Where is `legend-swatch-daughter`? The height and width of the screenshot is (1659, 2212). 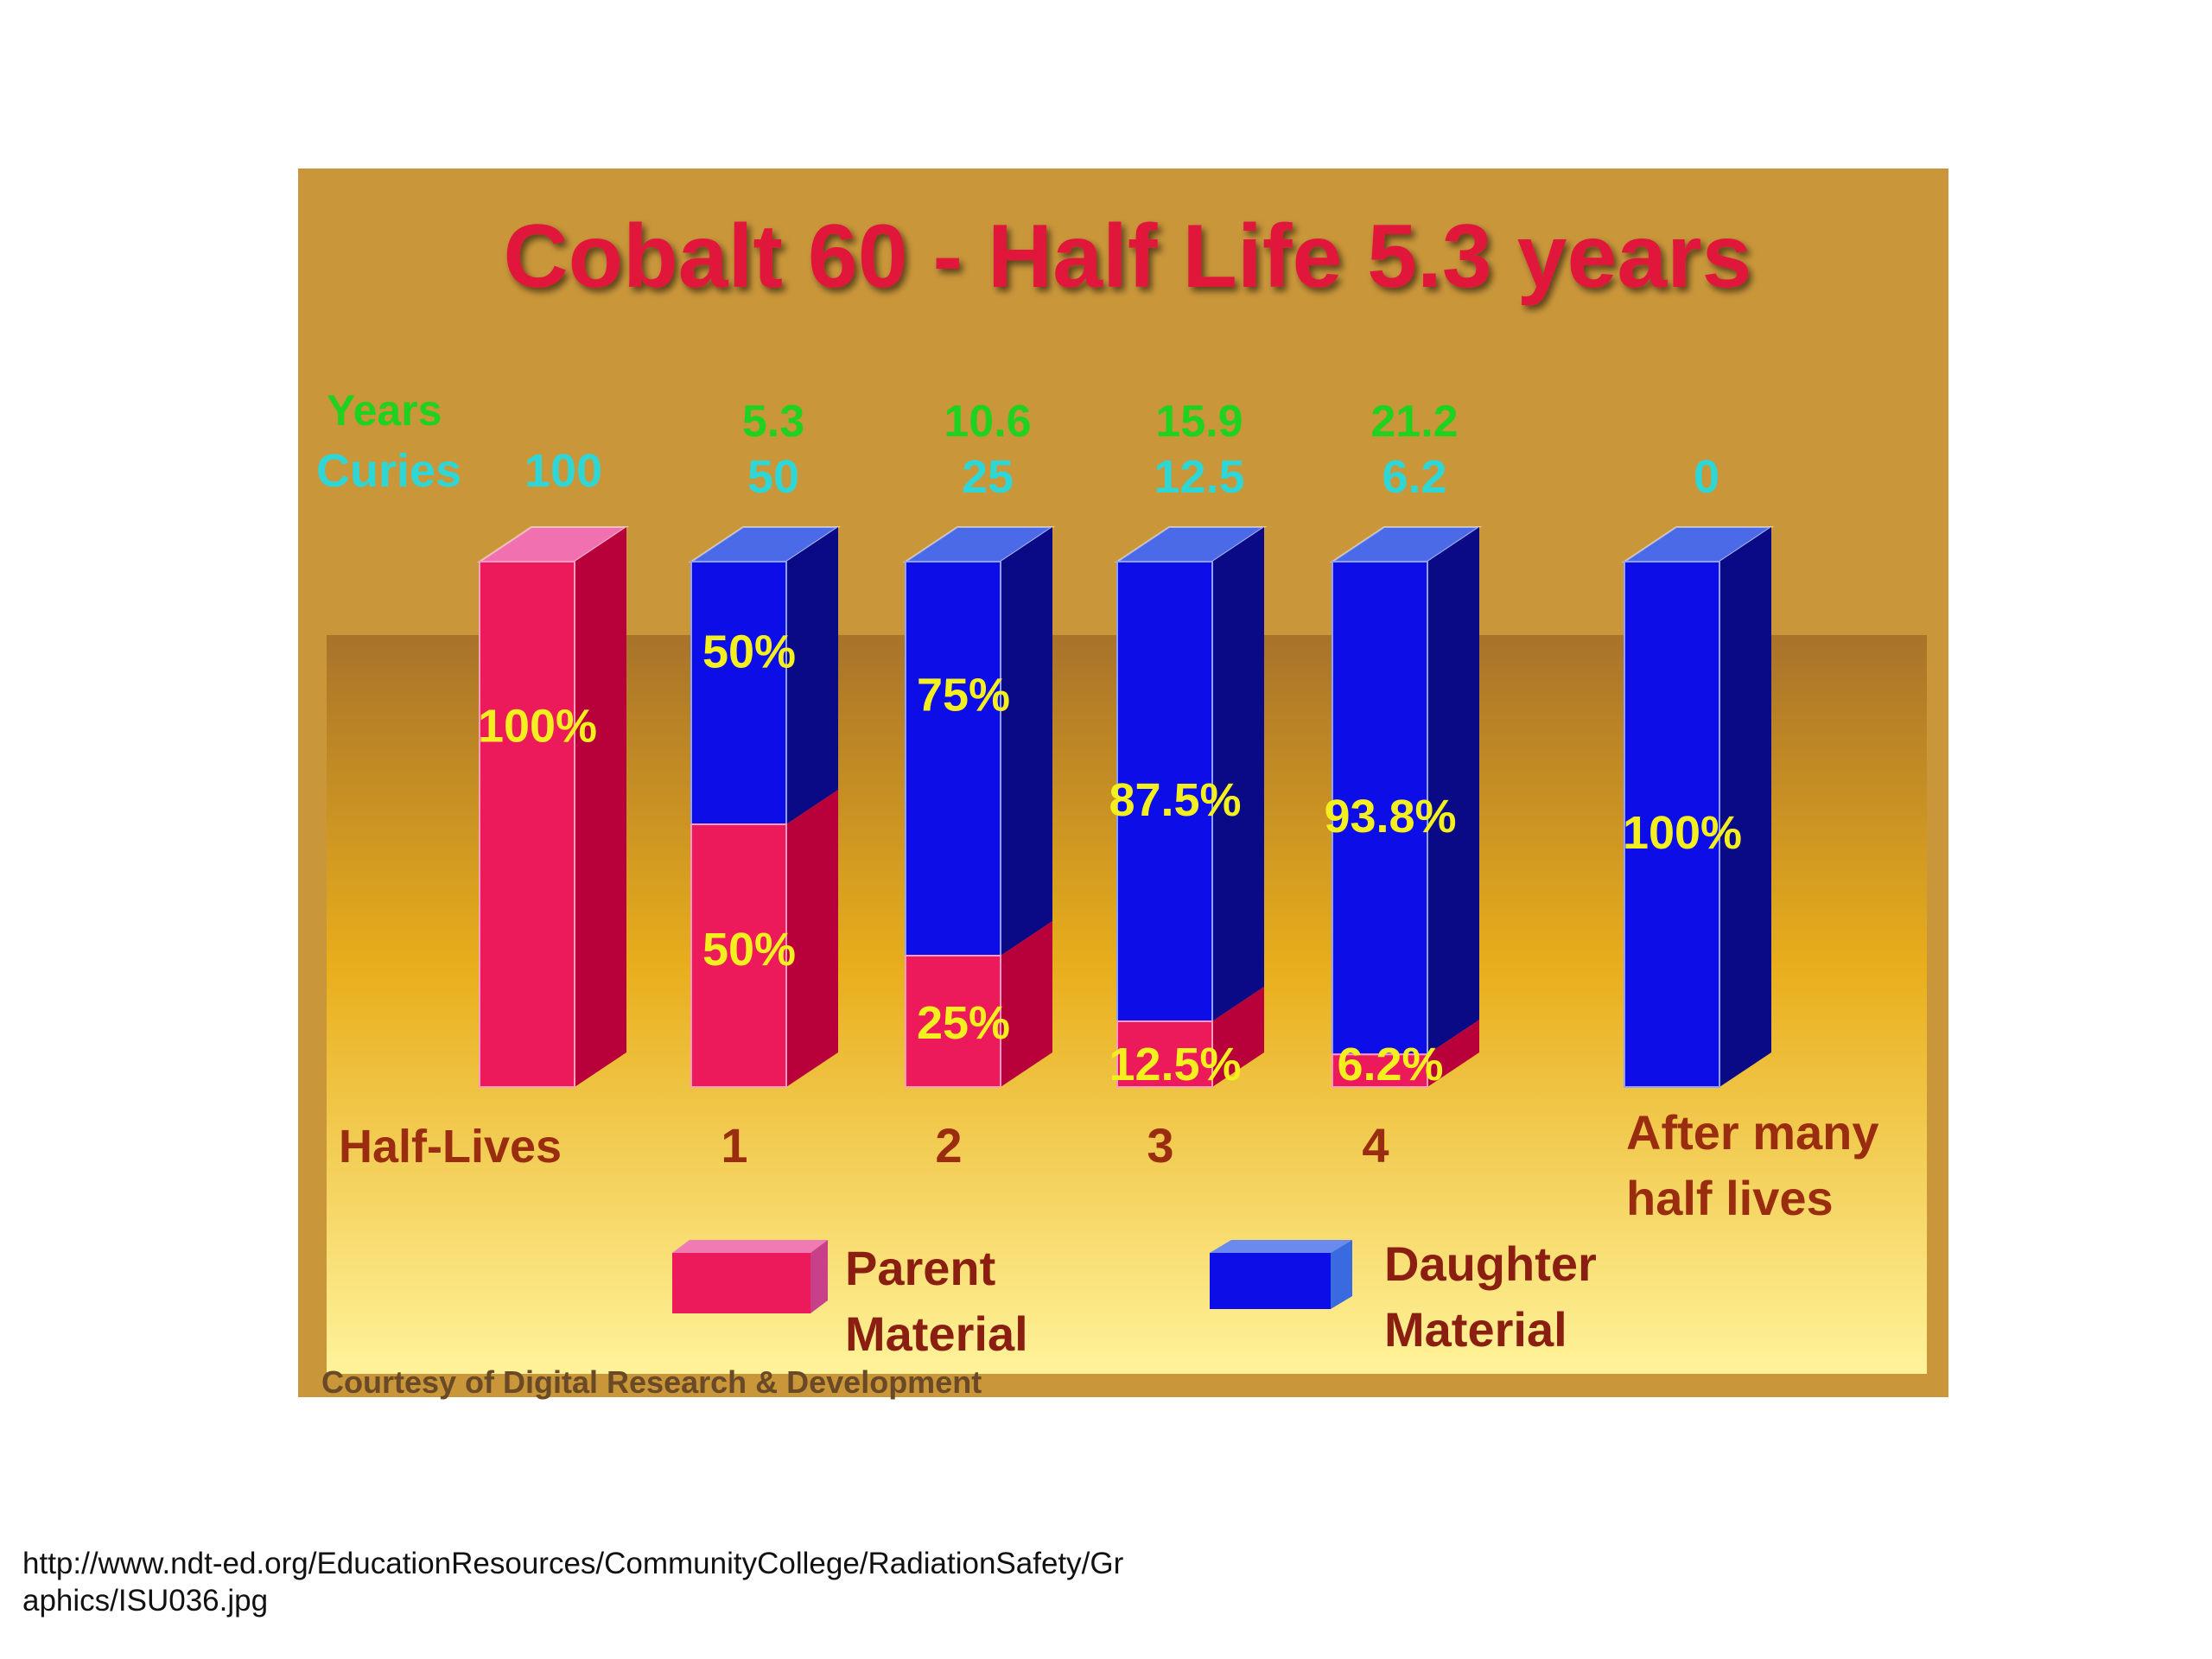
legend-swatch-daughter is located at coordinates (1281, 1274).